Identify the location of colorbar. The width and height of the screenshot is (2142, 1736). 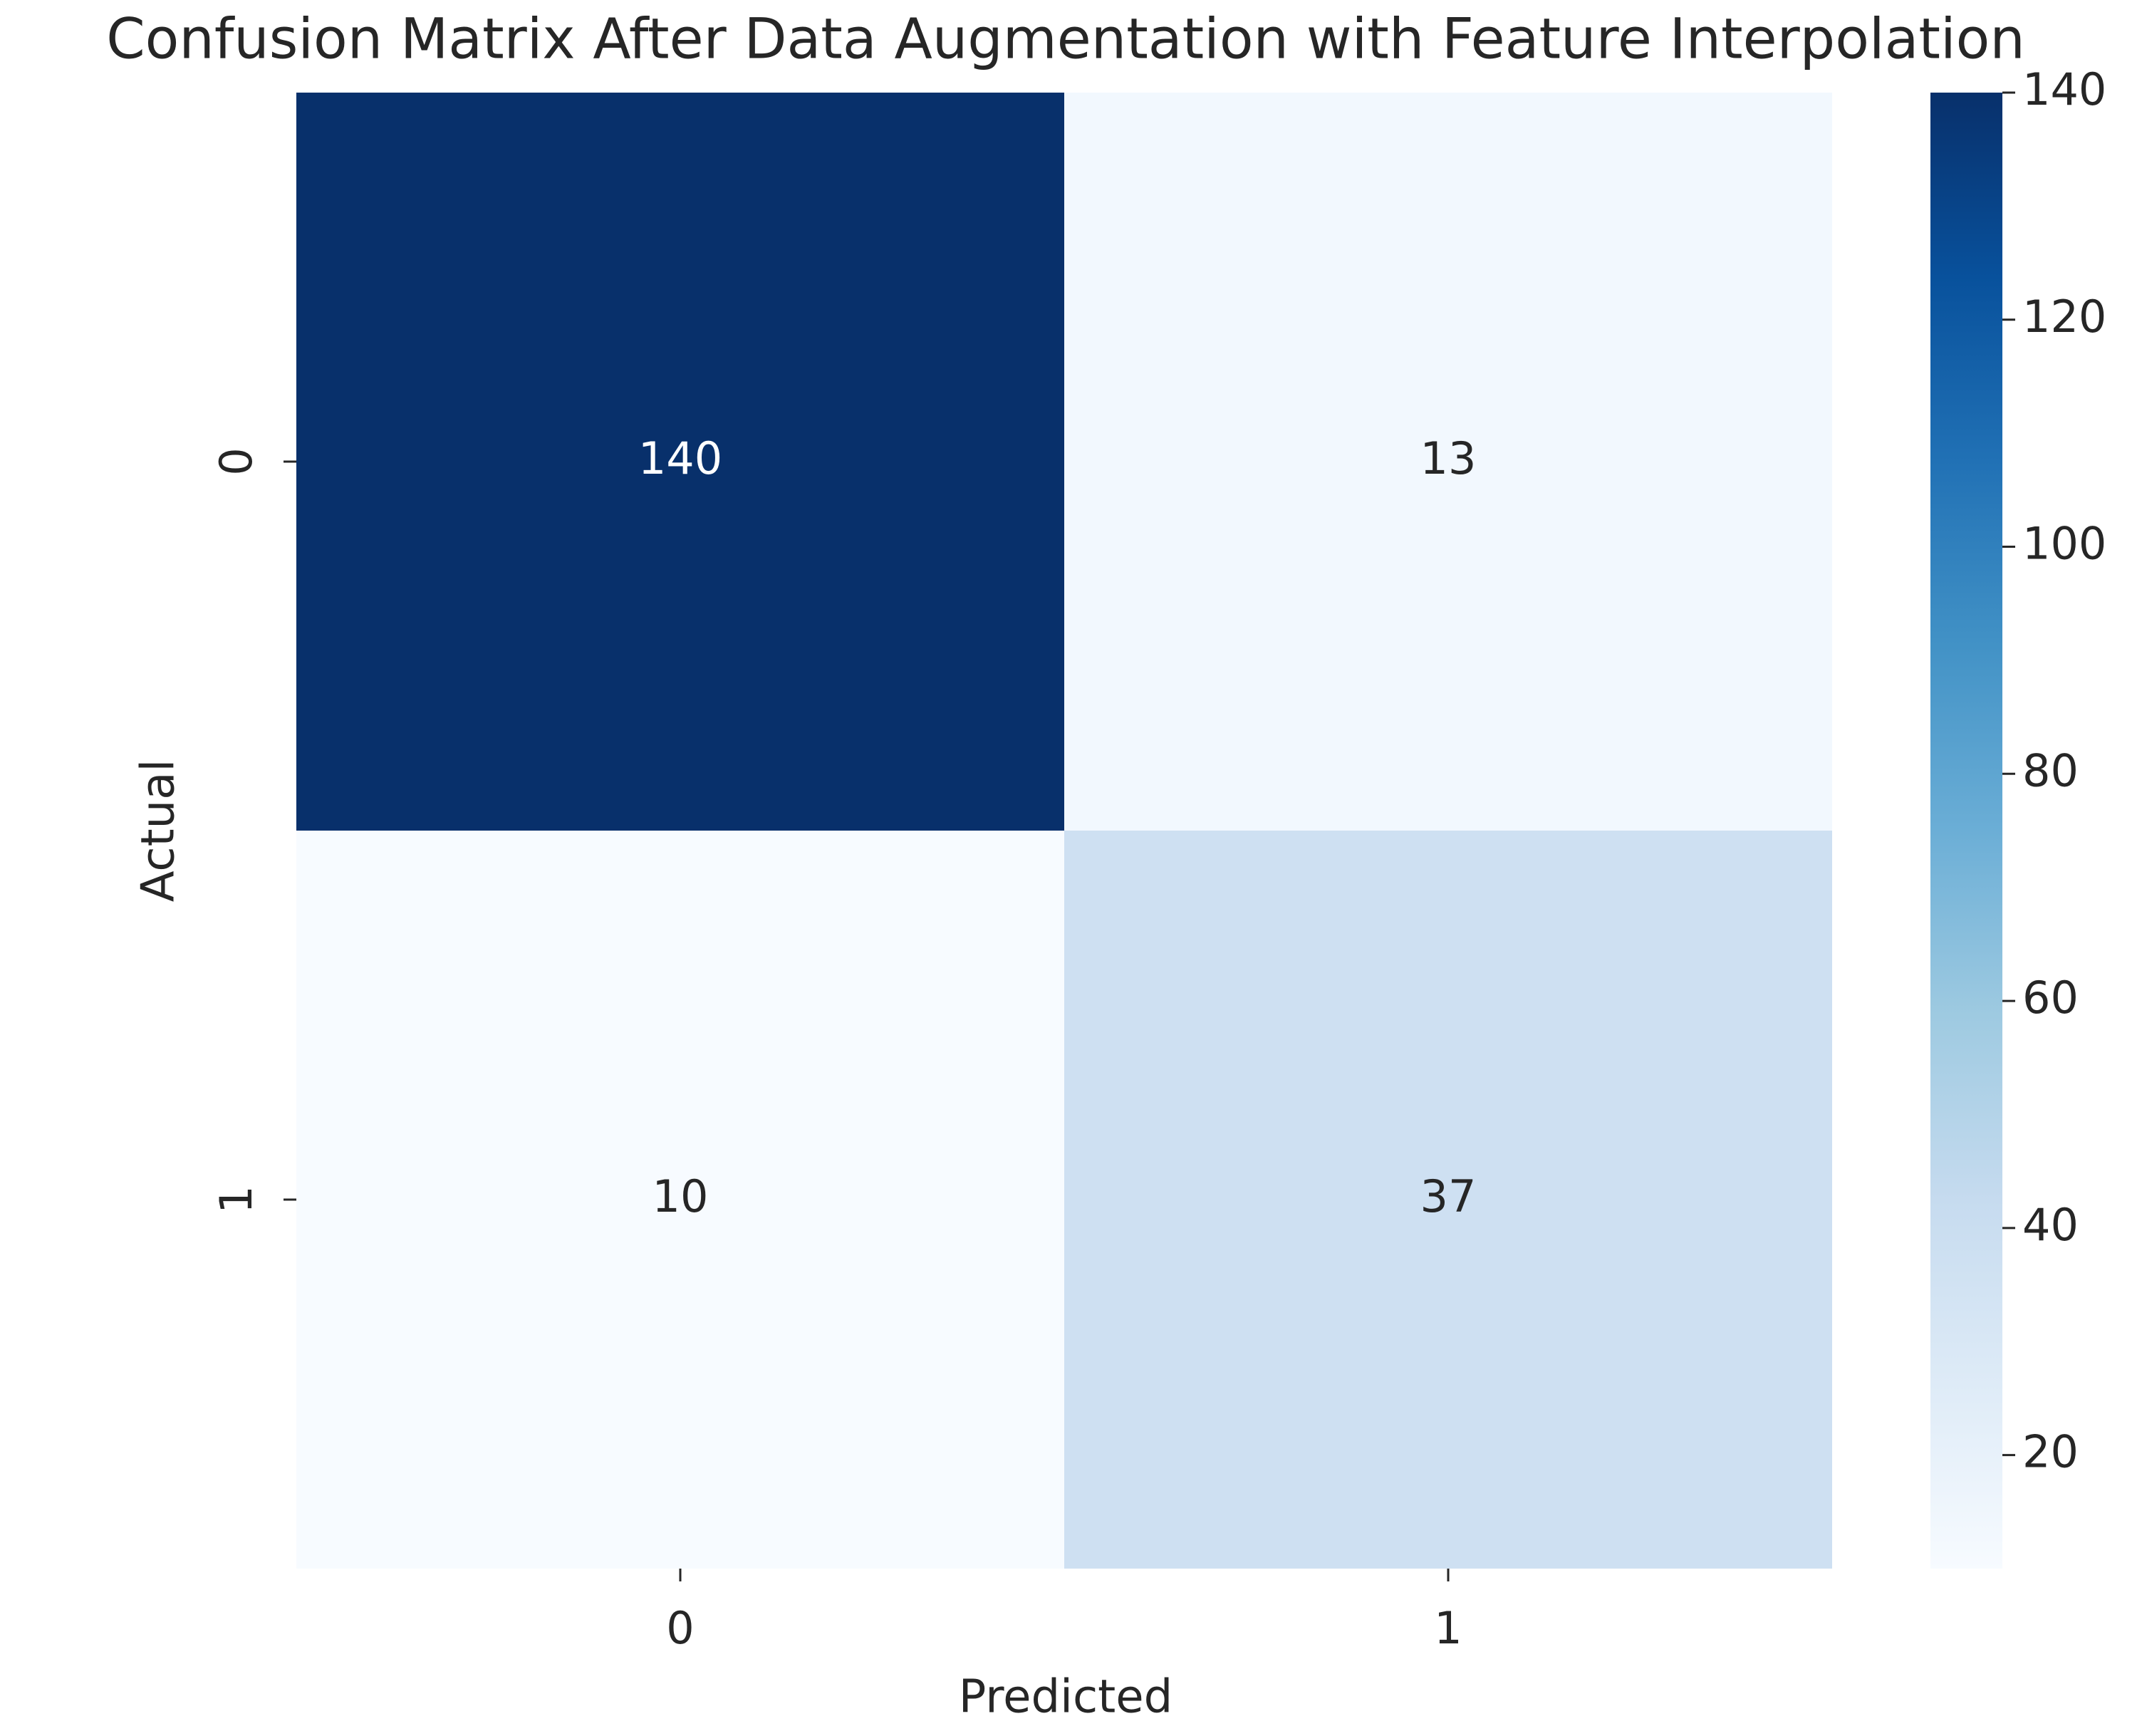
(1966, 831).